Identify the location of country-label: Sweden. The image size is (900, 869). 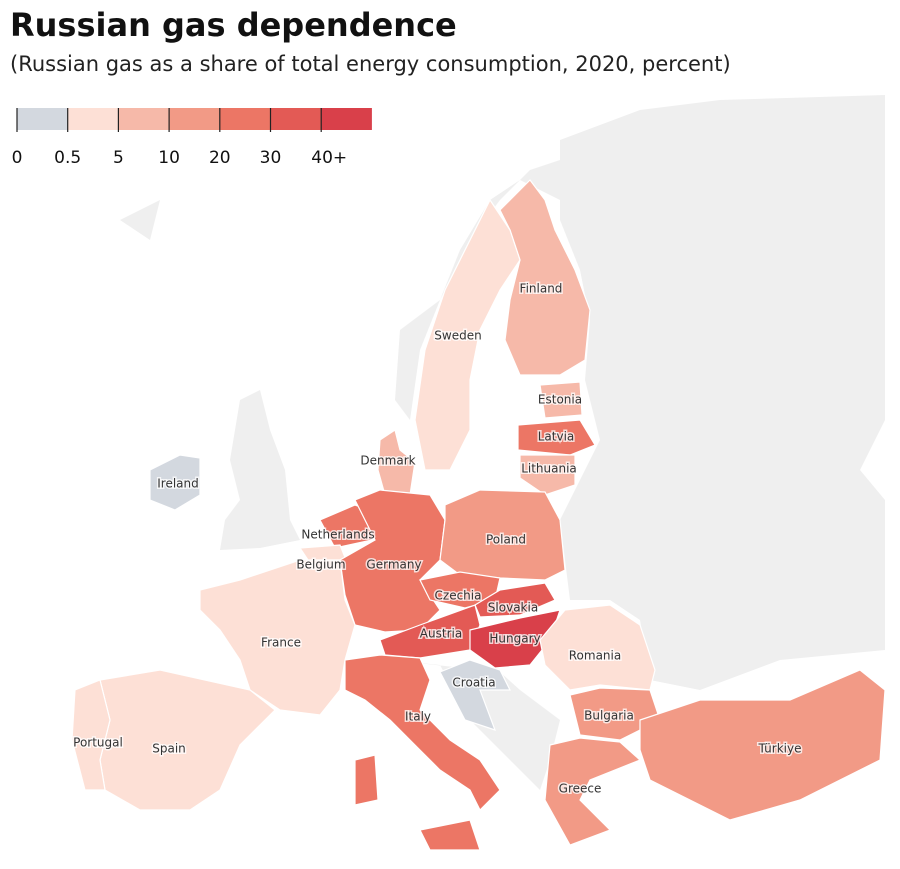
(457, 336).